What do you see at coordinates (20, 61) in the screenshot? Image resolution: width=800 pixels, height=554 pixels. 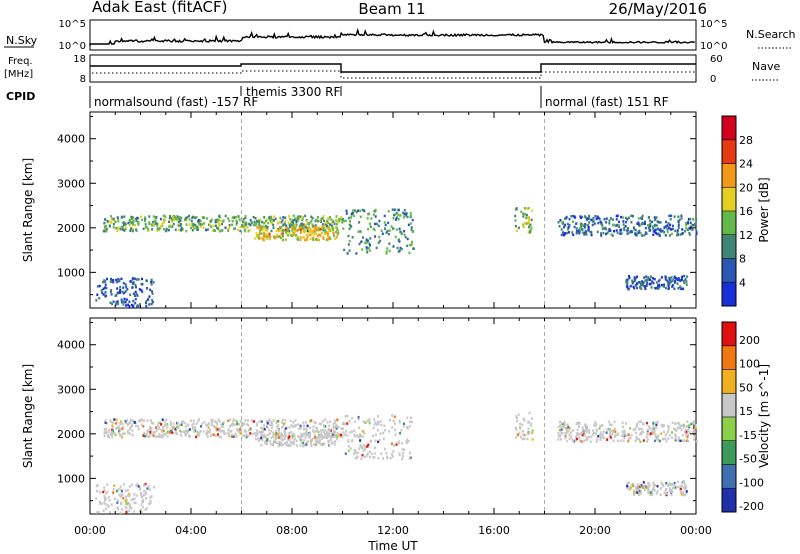 I see `freq-label: Freq.` at bounding box center [20, 61].